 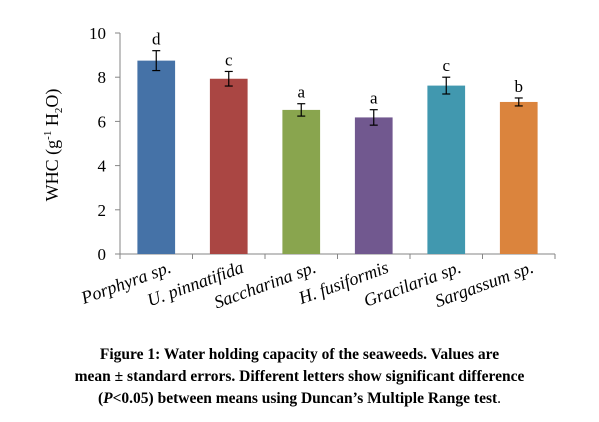 I want to click on caption-final-period: ., so click(x=499, y=398).